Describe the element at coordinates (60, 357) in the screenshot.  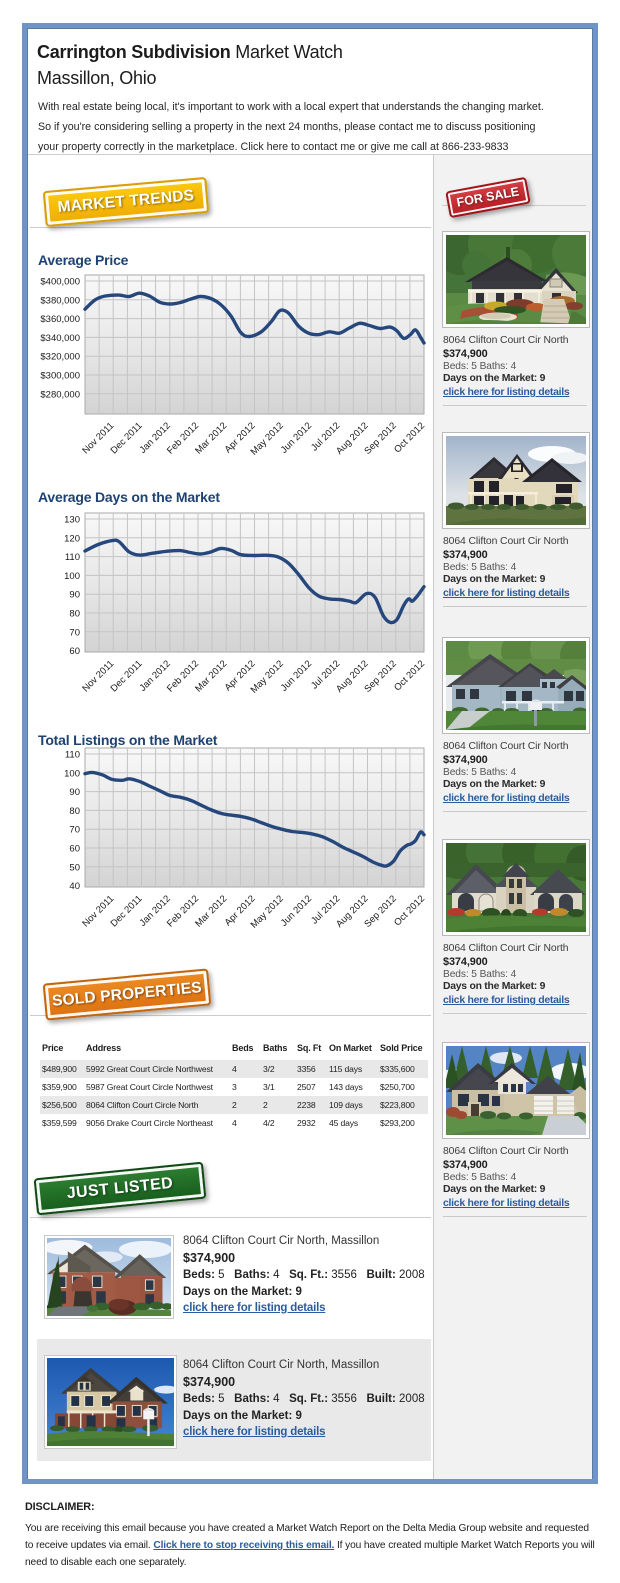
I see `svg-text: $320,000` at that location.